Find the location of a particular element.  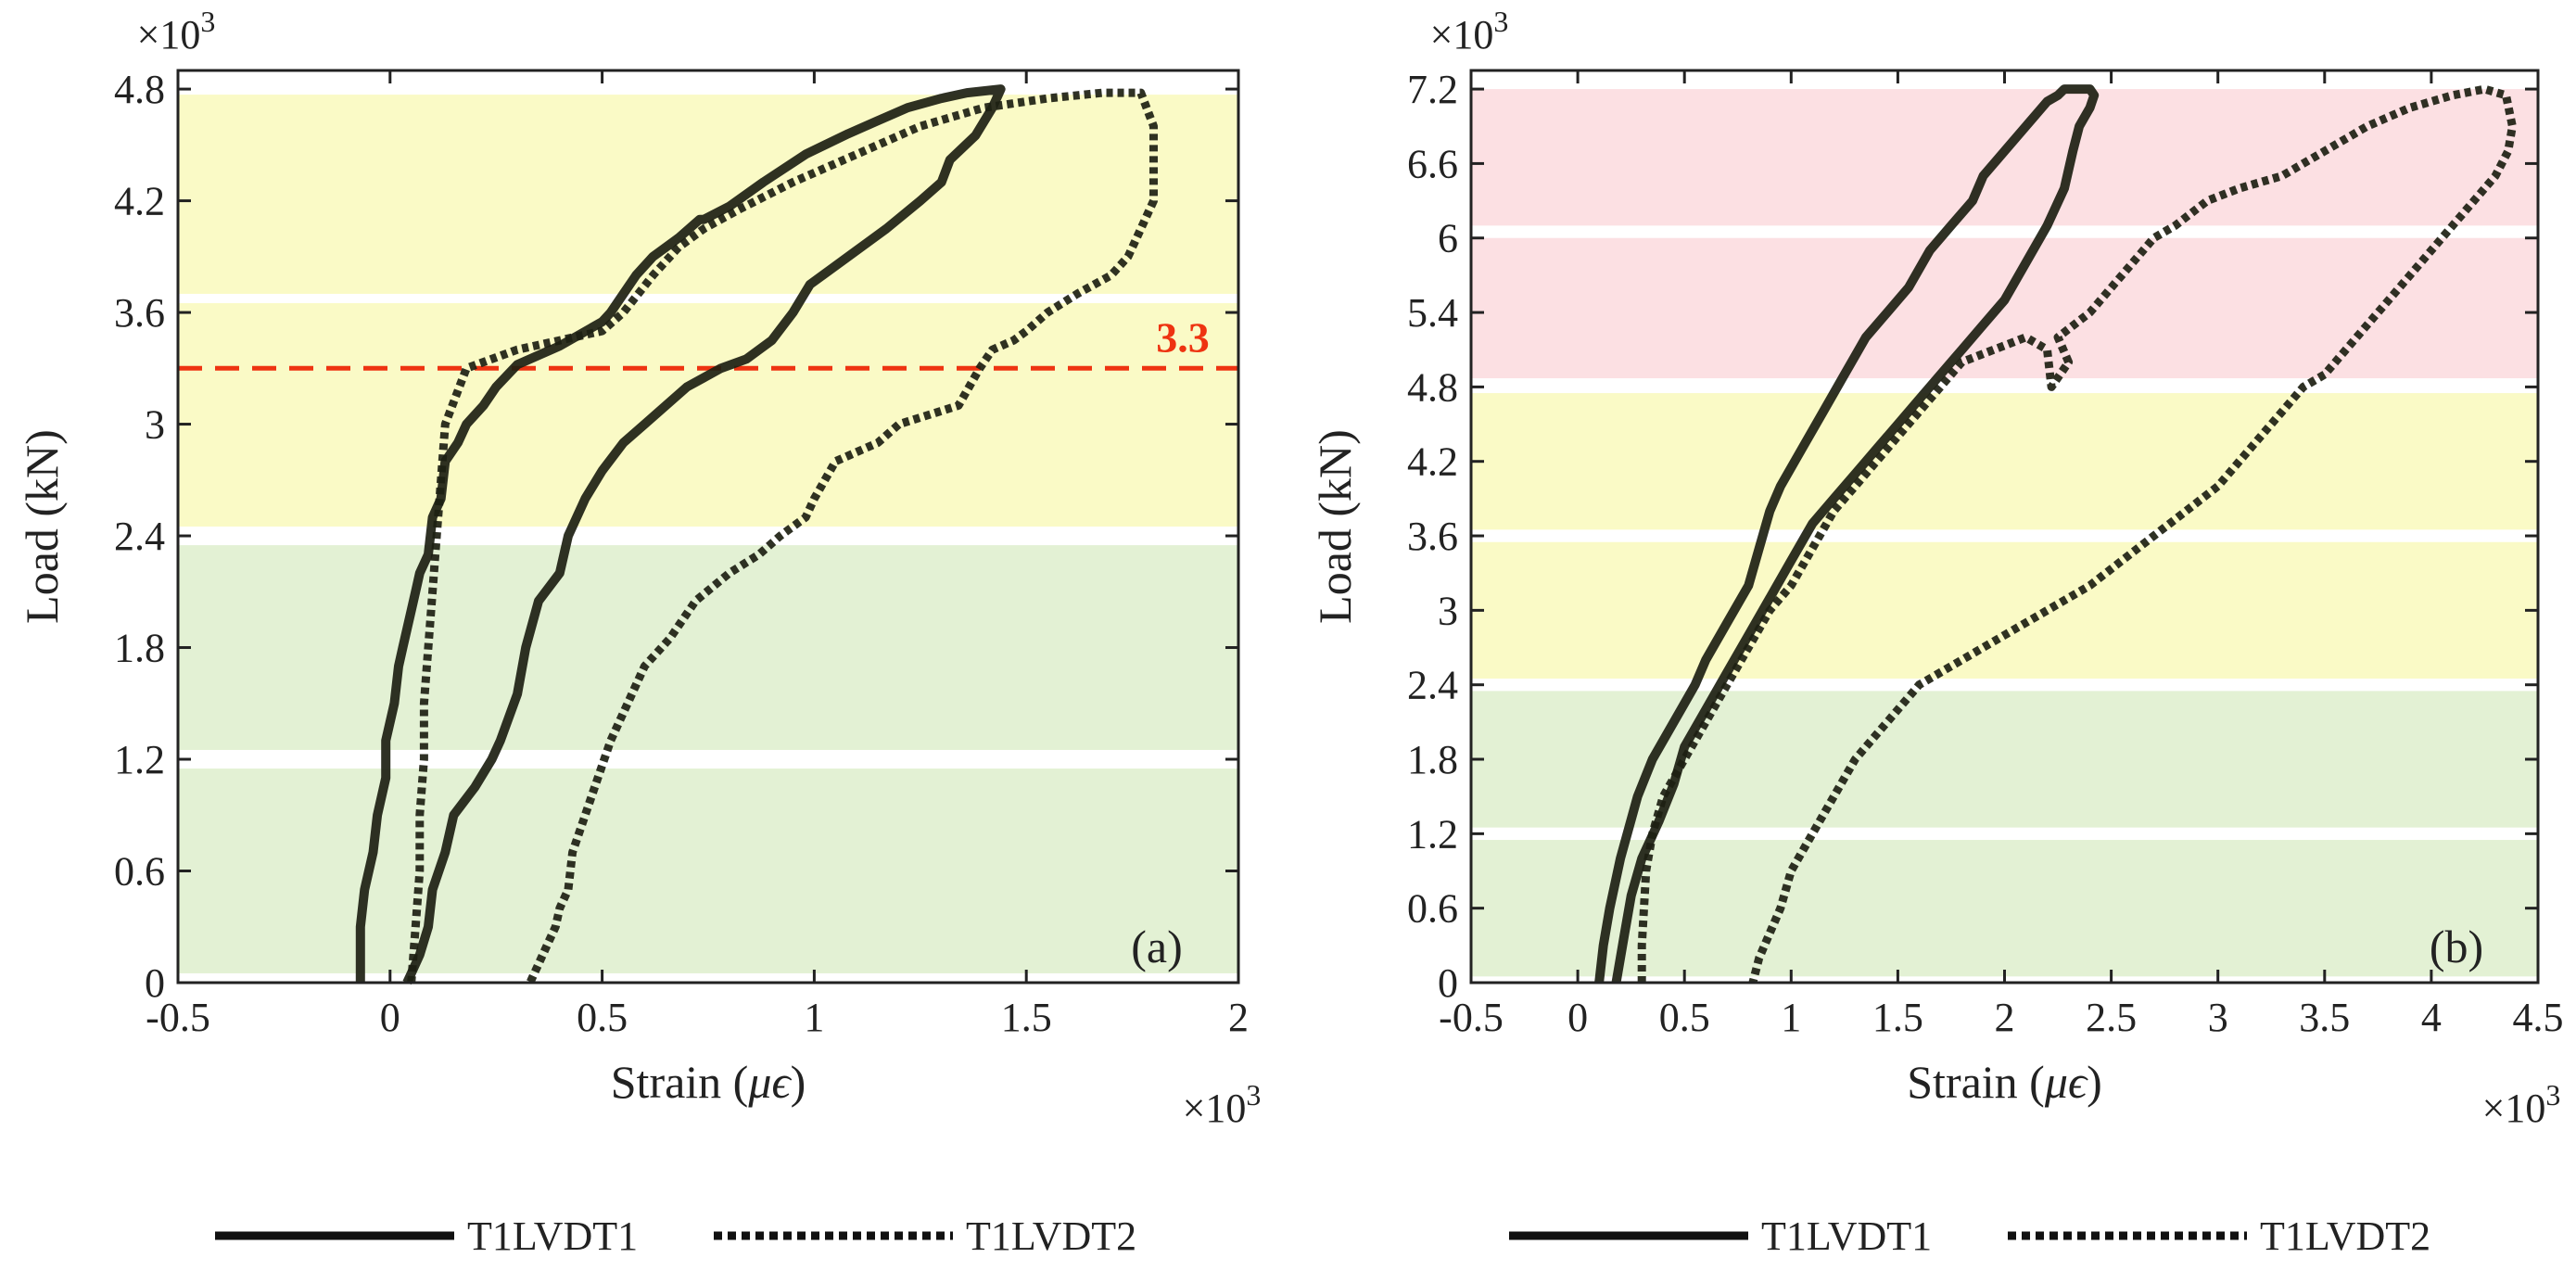

y-tick-label: 7.2 is located at coordinates (1432, 89).